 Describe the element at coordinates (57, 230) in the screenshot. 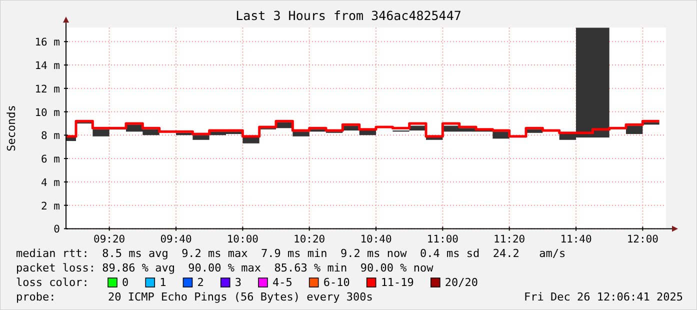

I see `y-tick-label: 0` at that location.